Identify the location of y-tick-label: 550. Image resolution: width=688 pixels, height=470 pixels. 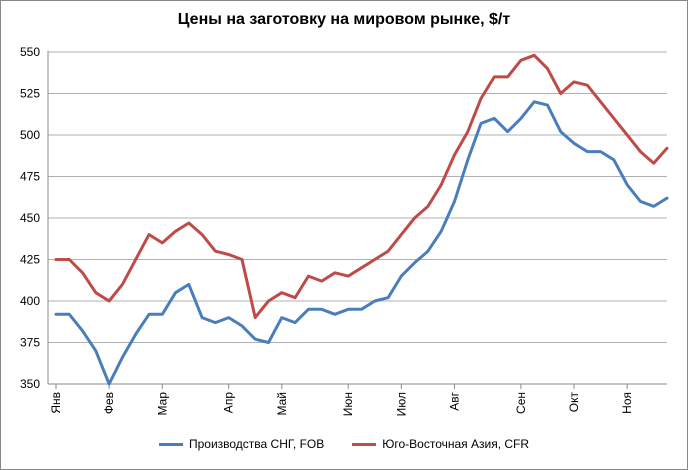
(30, 52).